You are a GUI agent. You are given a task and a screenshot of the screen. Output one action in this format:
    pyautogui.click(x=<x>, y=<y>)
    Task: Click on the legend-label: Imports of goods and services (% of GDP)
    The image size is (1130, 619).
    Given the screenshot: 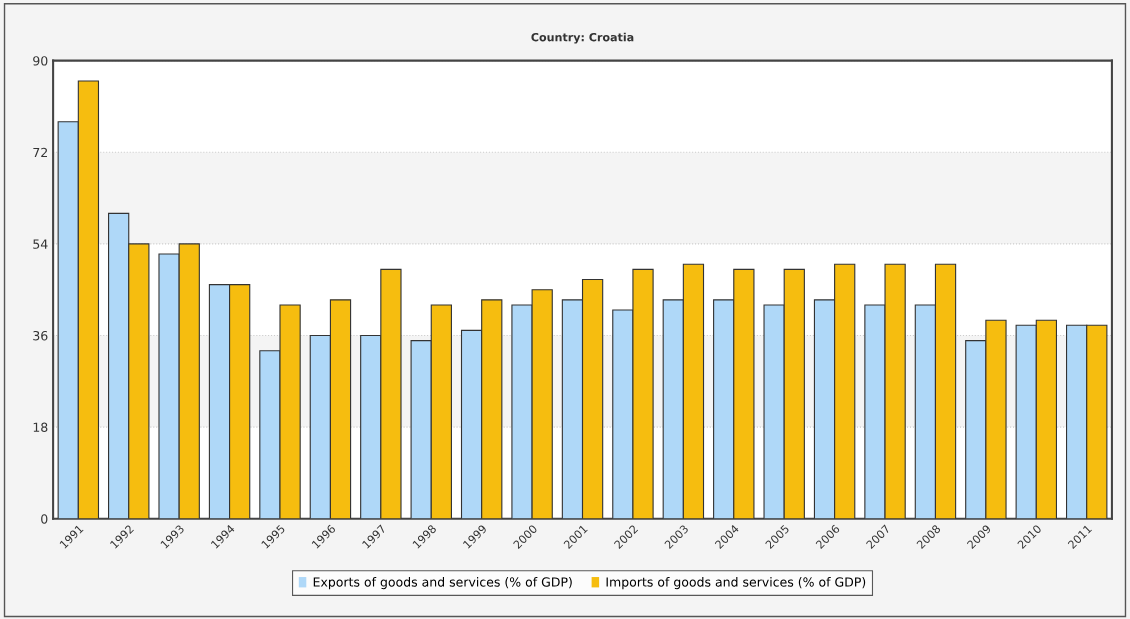 What is the action you would take?
    pyautogui.click(x=736, y=583)
    